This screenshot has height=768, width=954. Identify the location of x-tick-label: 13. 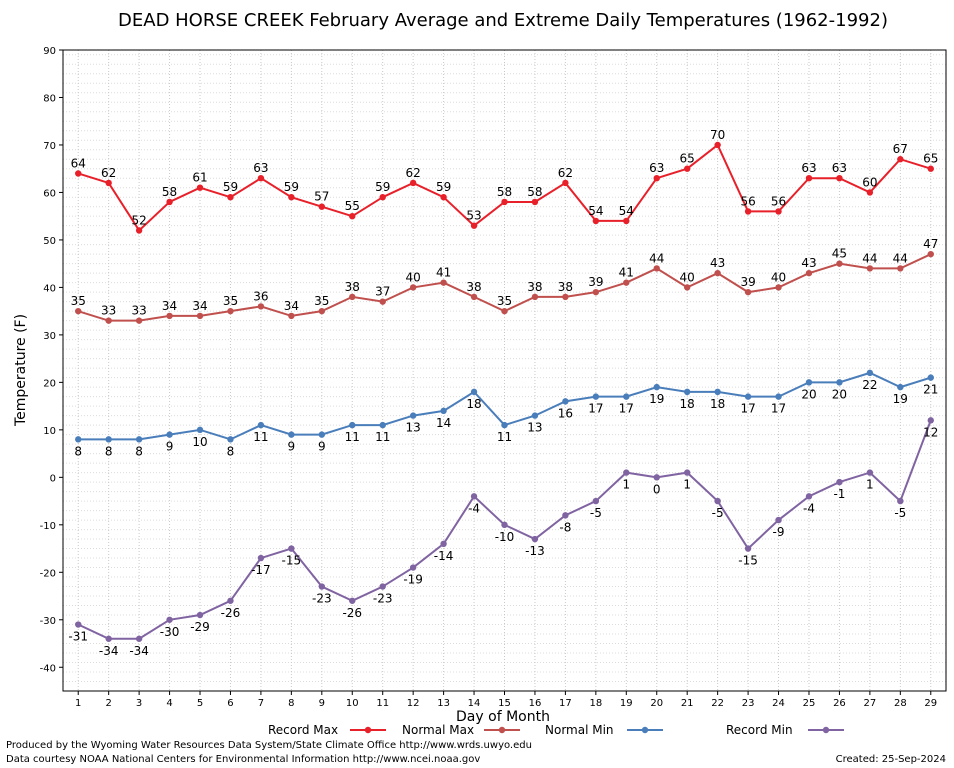
(443, 703).